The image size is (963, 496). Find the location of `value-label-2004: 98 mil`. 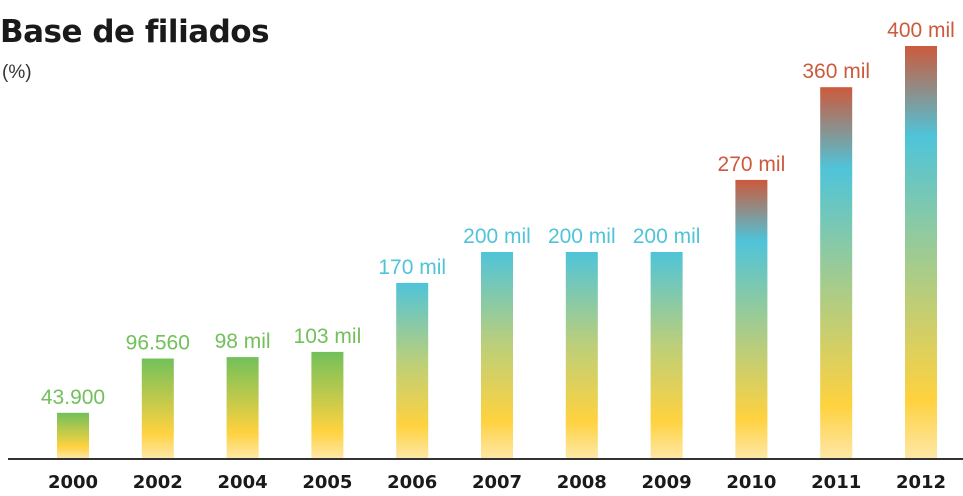

value-label-2004: 98 mil is located at coordinates (243, 341).